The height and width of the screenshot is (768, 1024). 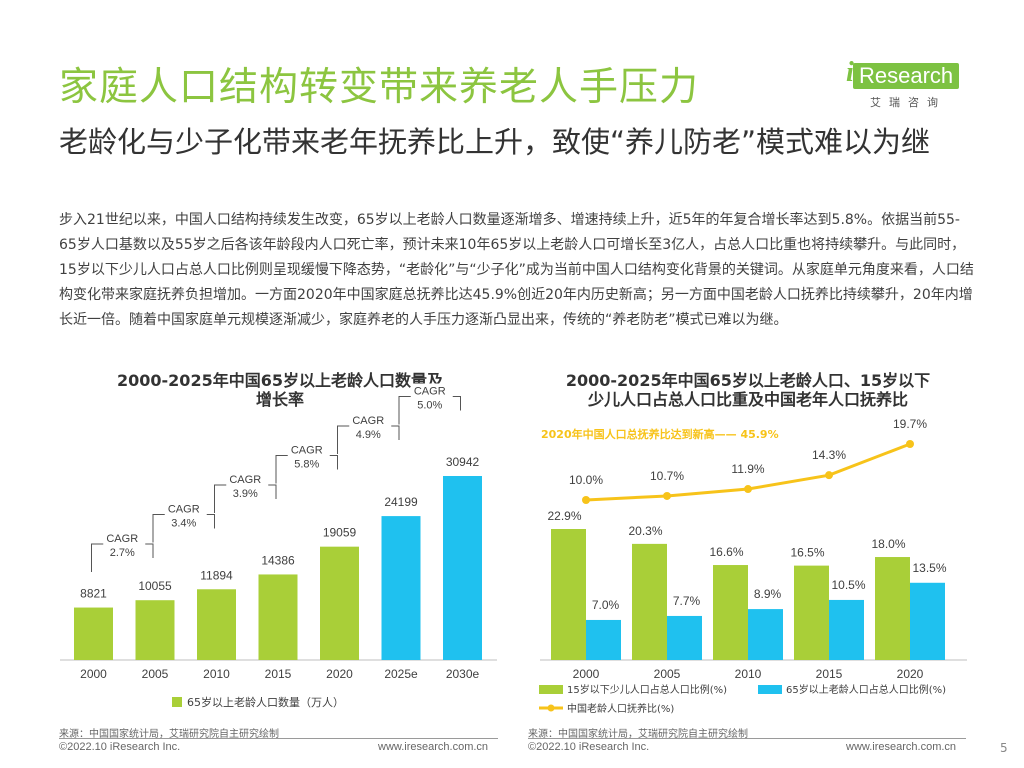 What do you see at coordinates (747, 469) in the screenshot?
I see `chart2-line-label: 11.9%` at bounding box center [747, 469].